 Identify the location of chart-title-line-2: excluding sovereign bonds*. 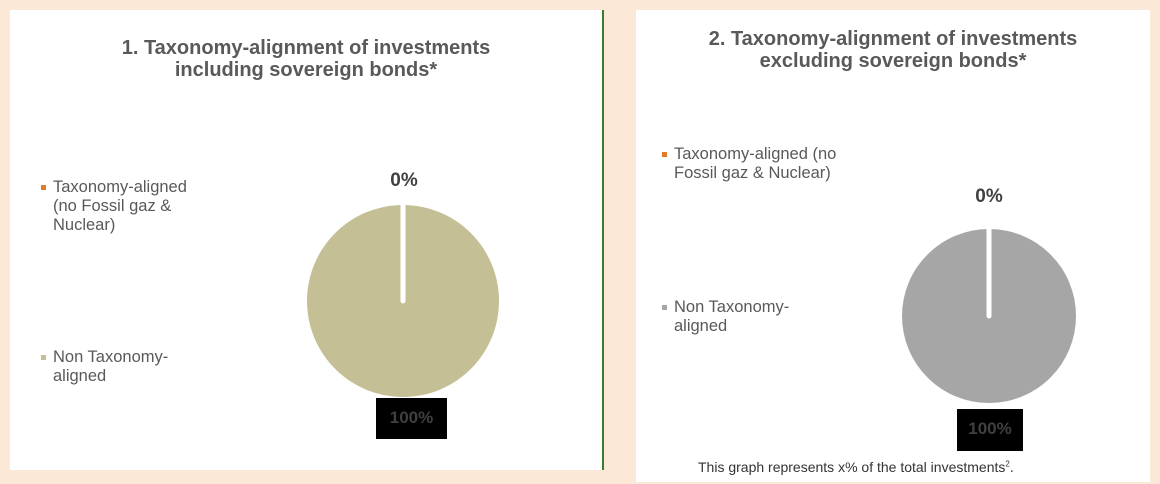
(893, 61).